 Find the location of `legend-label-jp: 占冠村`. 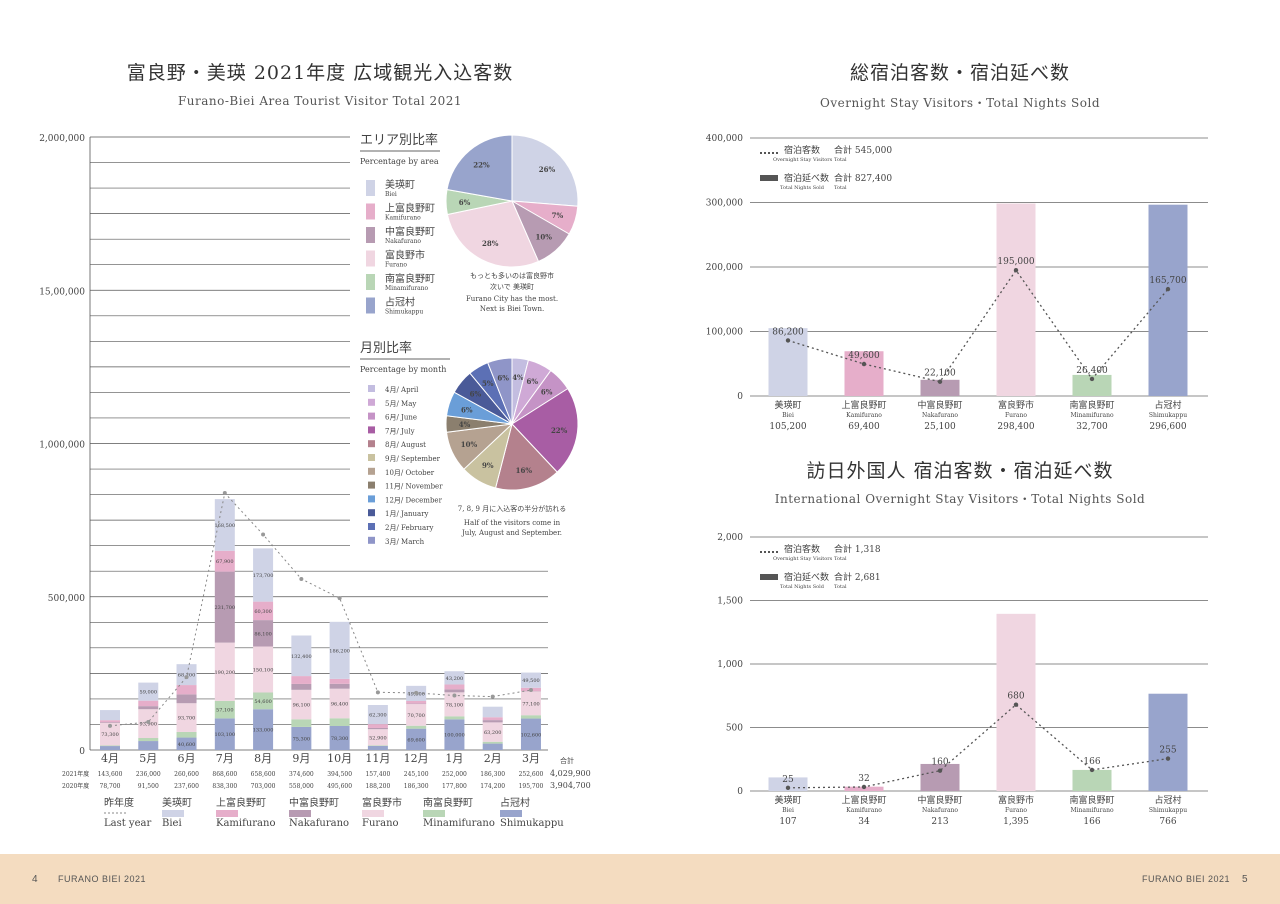

legend-label-jp: 占冠村 is located at coordinates (515, 802).